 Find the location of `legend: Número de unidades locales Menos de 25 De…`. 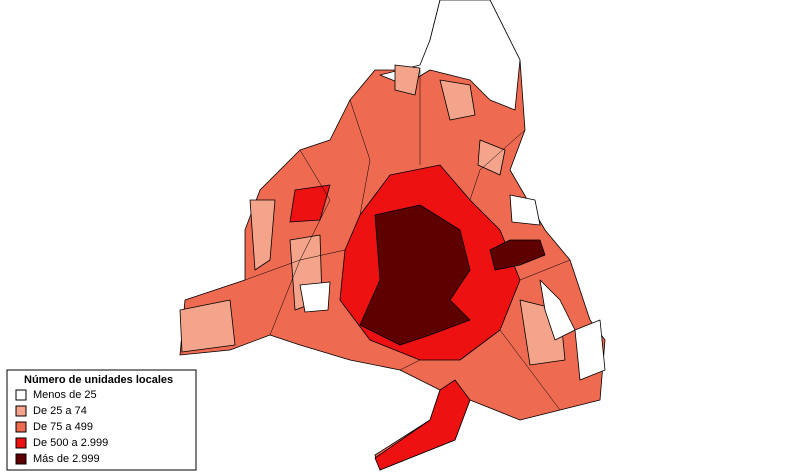

legend: Número de unidades locales Menos de 25 De… is located at coordinates (101, 420).